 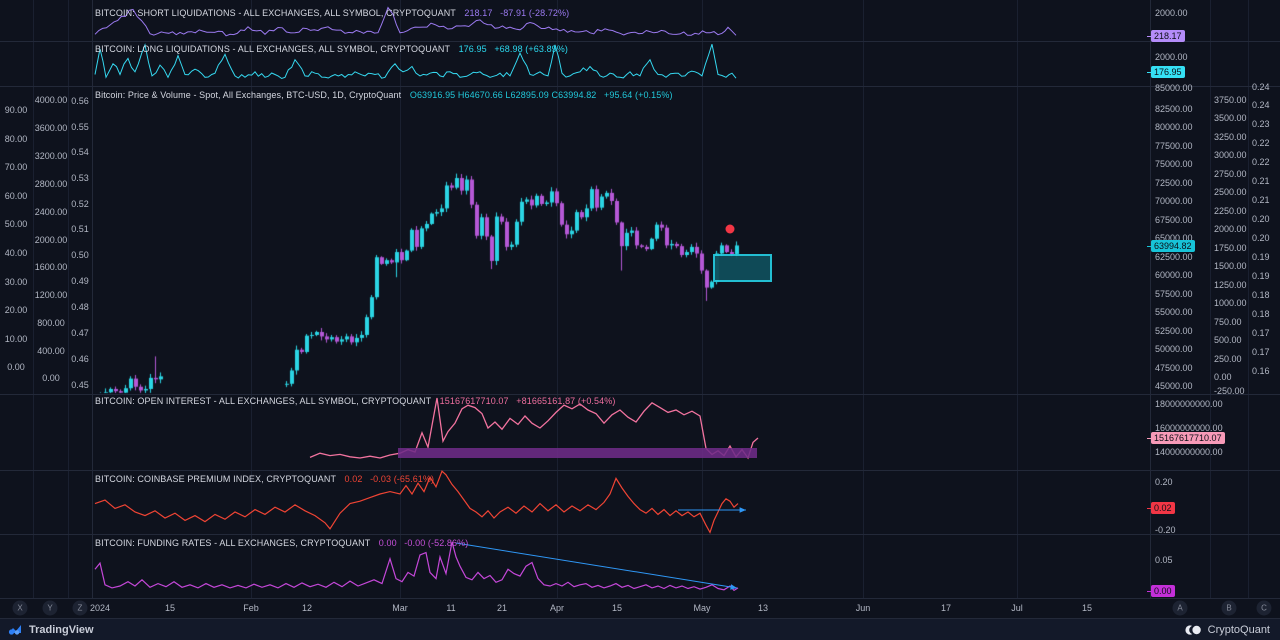 I want to click on left-axis-tick: 80.00, so click(x=16, y=139).